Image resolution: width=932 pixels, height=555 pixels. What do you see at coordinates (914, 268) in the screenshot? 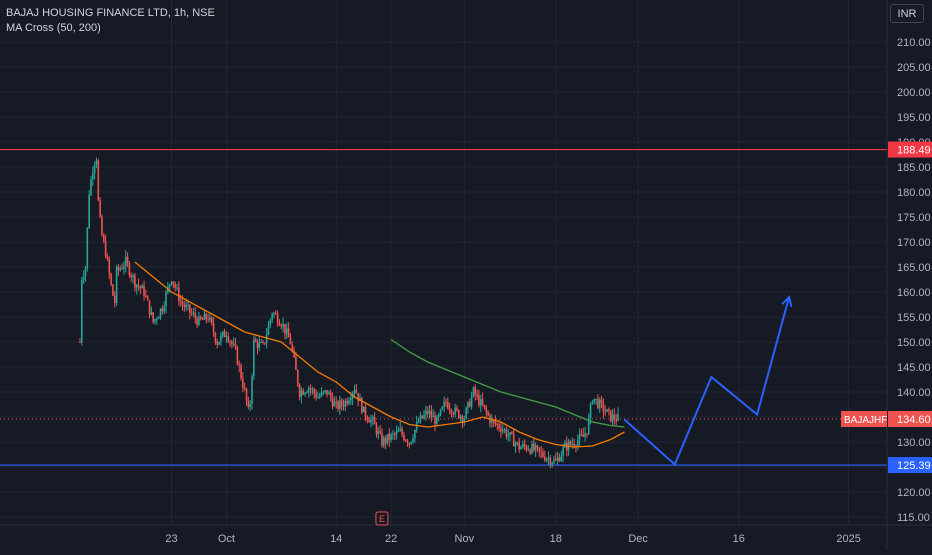
I see `price-tick-label: 165.00` at bounding box center [914, 268].